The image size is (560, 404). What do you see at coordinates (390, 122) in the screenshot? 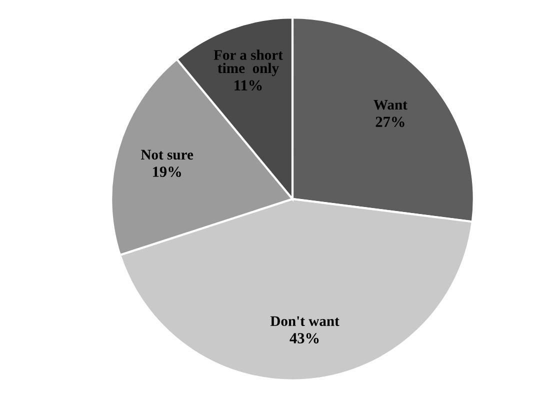
I see `data-label: 27%` at bounding box center [390, 122].